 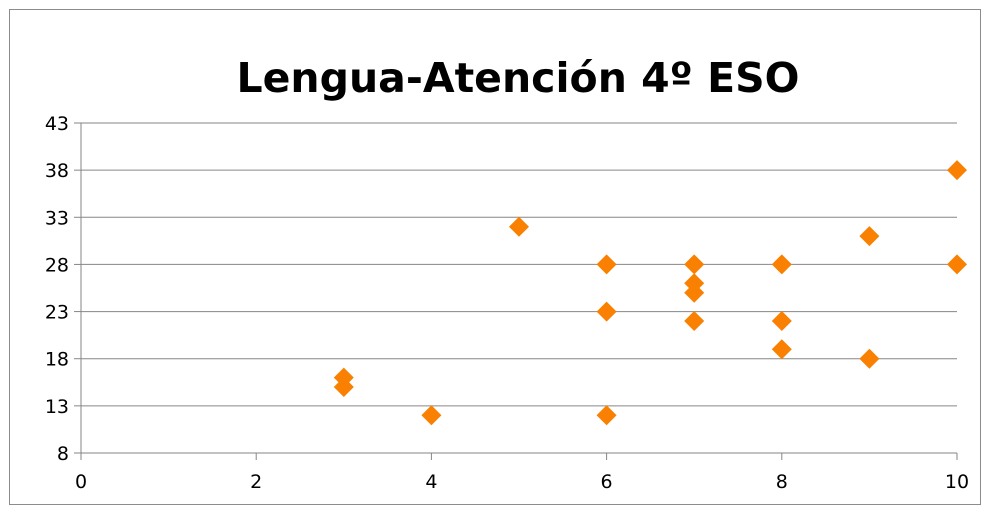 What do you see at coordinates (782, 482) in the screenshot?
I see `x-tick-label: 8` at bounding box center [782, 482].